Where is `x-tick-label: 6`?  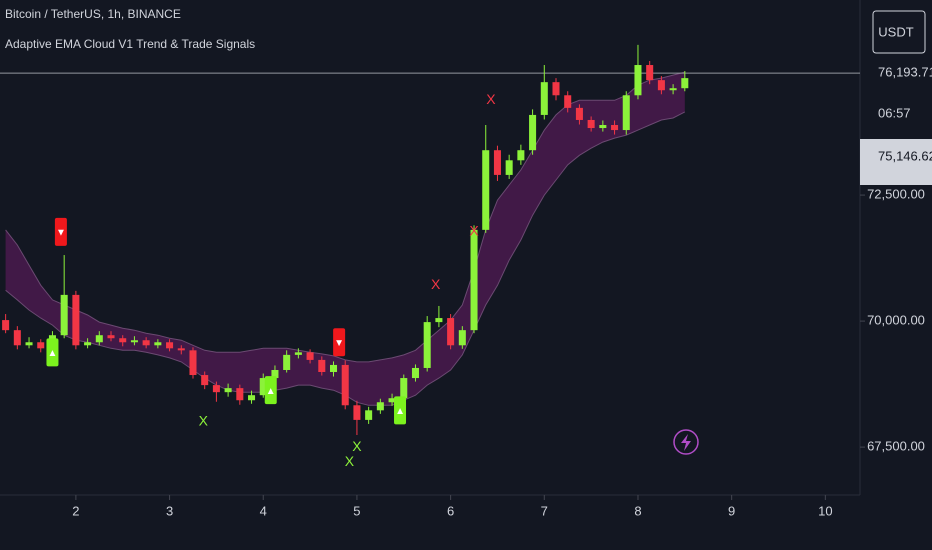 x-tick-label: 6 is located at coordinates (450, 510).